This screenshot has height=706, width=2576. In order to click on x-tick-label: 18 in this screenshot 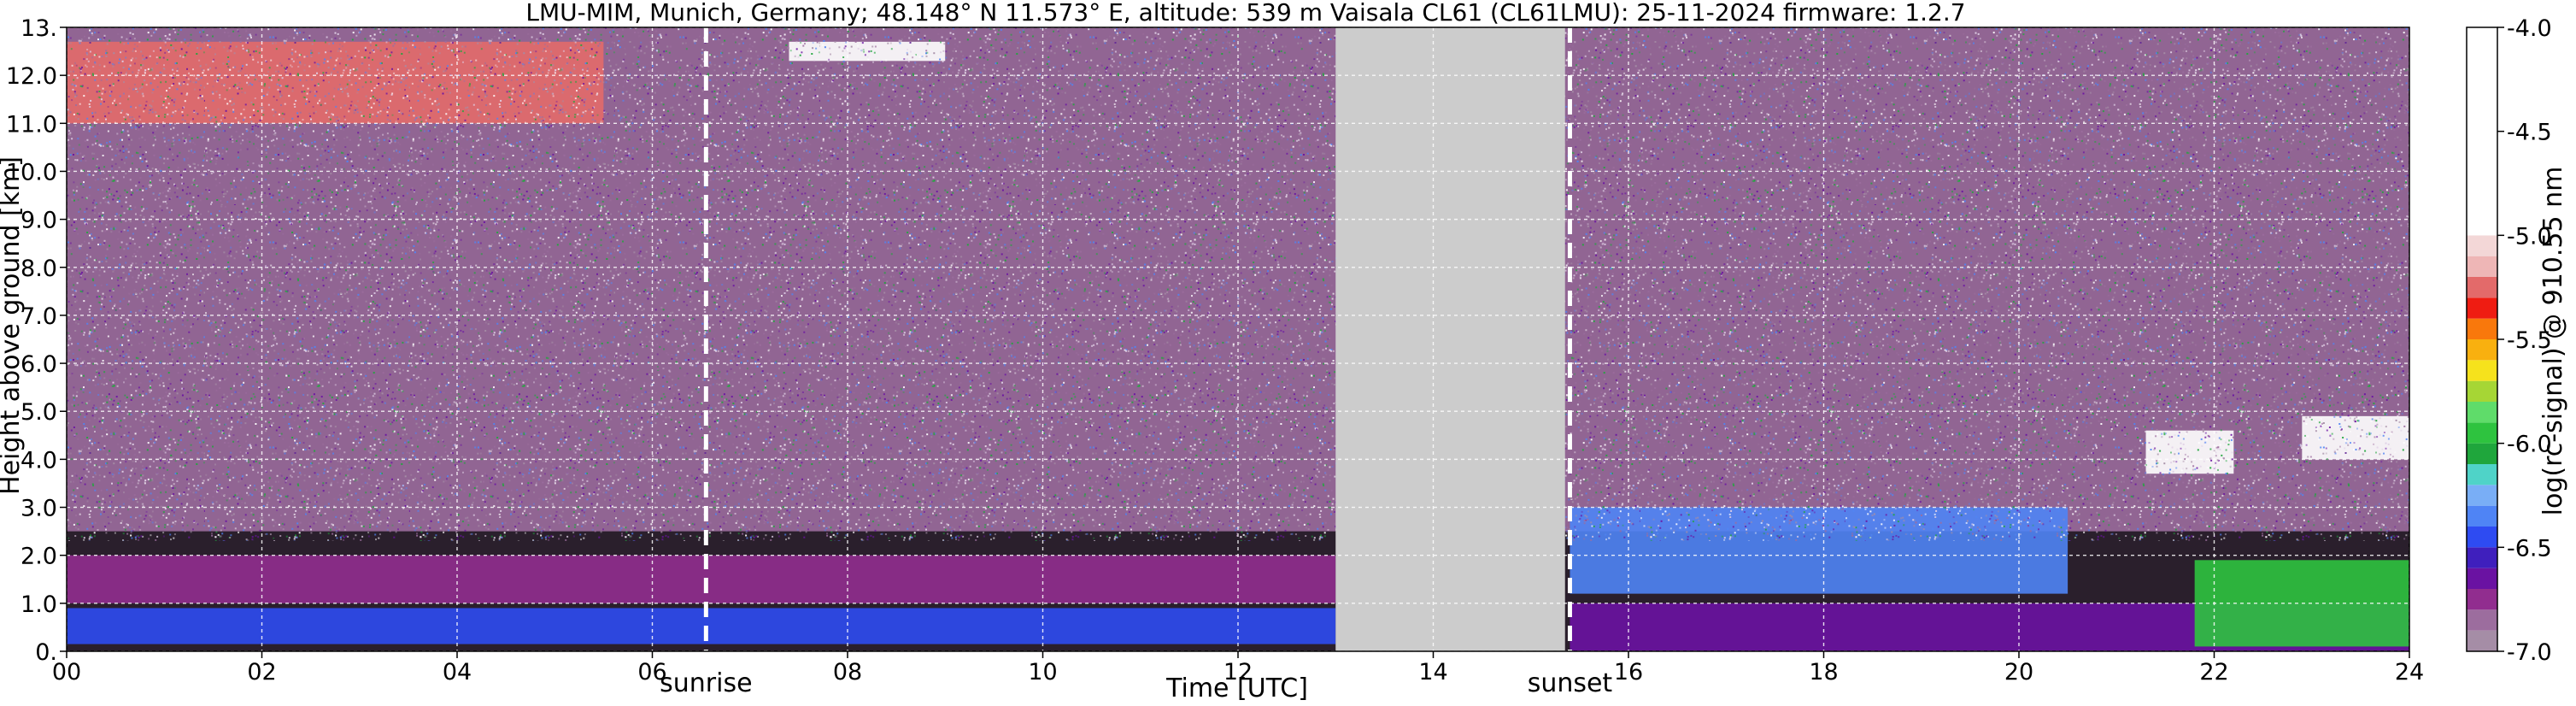, I will do `click(1824, 672)`.